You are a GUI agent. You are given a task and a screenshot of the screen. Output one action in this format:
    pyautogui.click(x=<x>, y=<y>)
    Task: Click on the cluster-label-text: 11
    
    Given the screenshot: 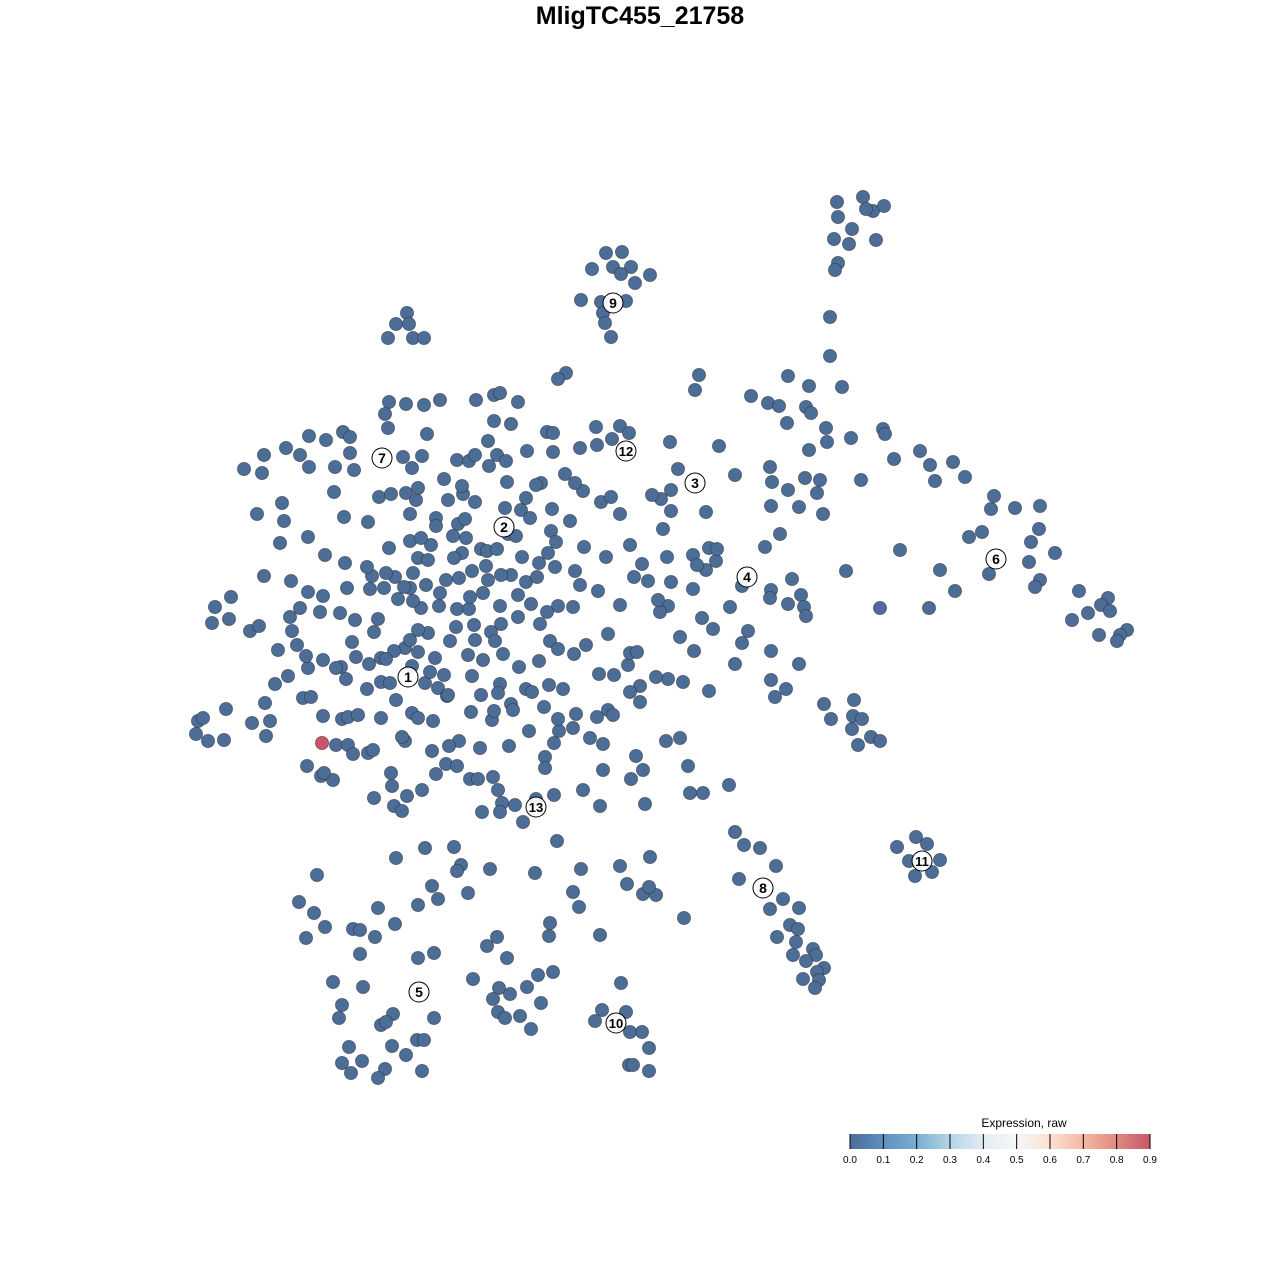 What is the action you would take?
    pyautogui.click(x=922, y=861)
    